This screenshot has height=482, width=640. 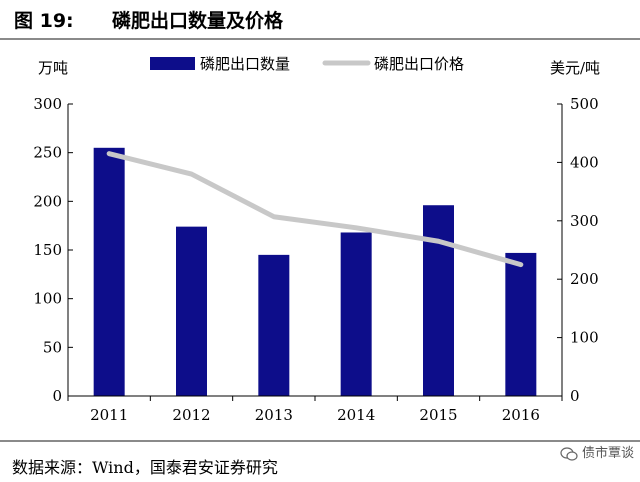 I want to click on left-tick-label-150: 150, so click(x=47, y=250).